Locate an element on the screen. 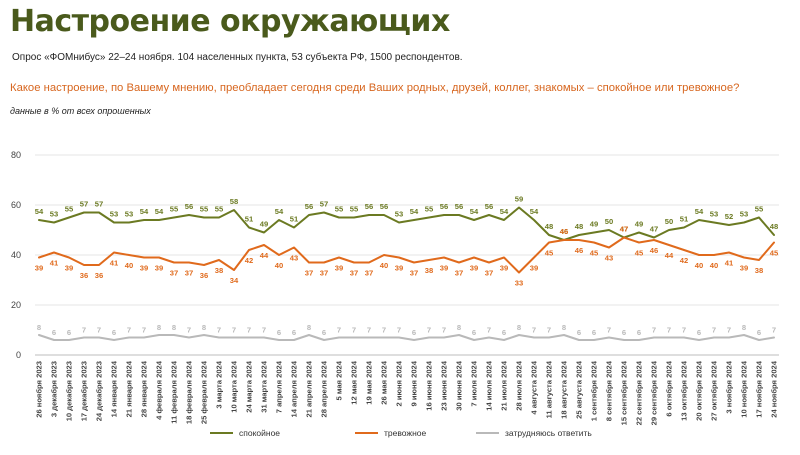 The image size is (800, 455). x-tick-label: 6 октября 2024 is located at coordinates (669, 388).